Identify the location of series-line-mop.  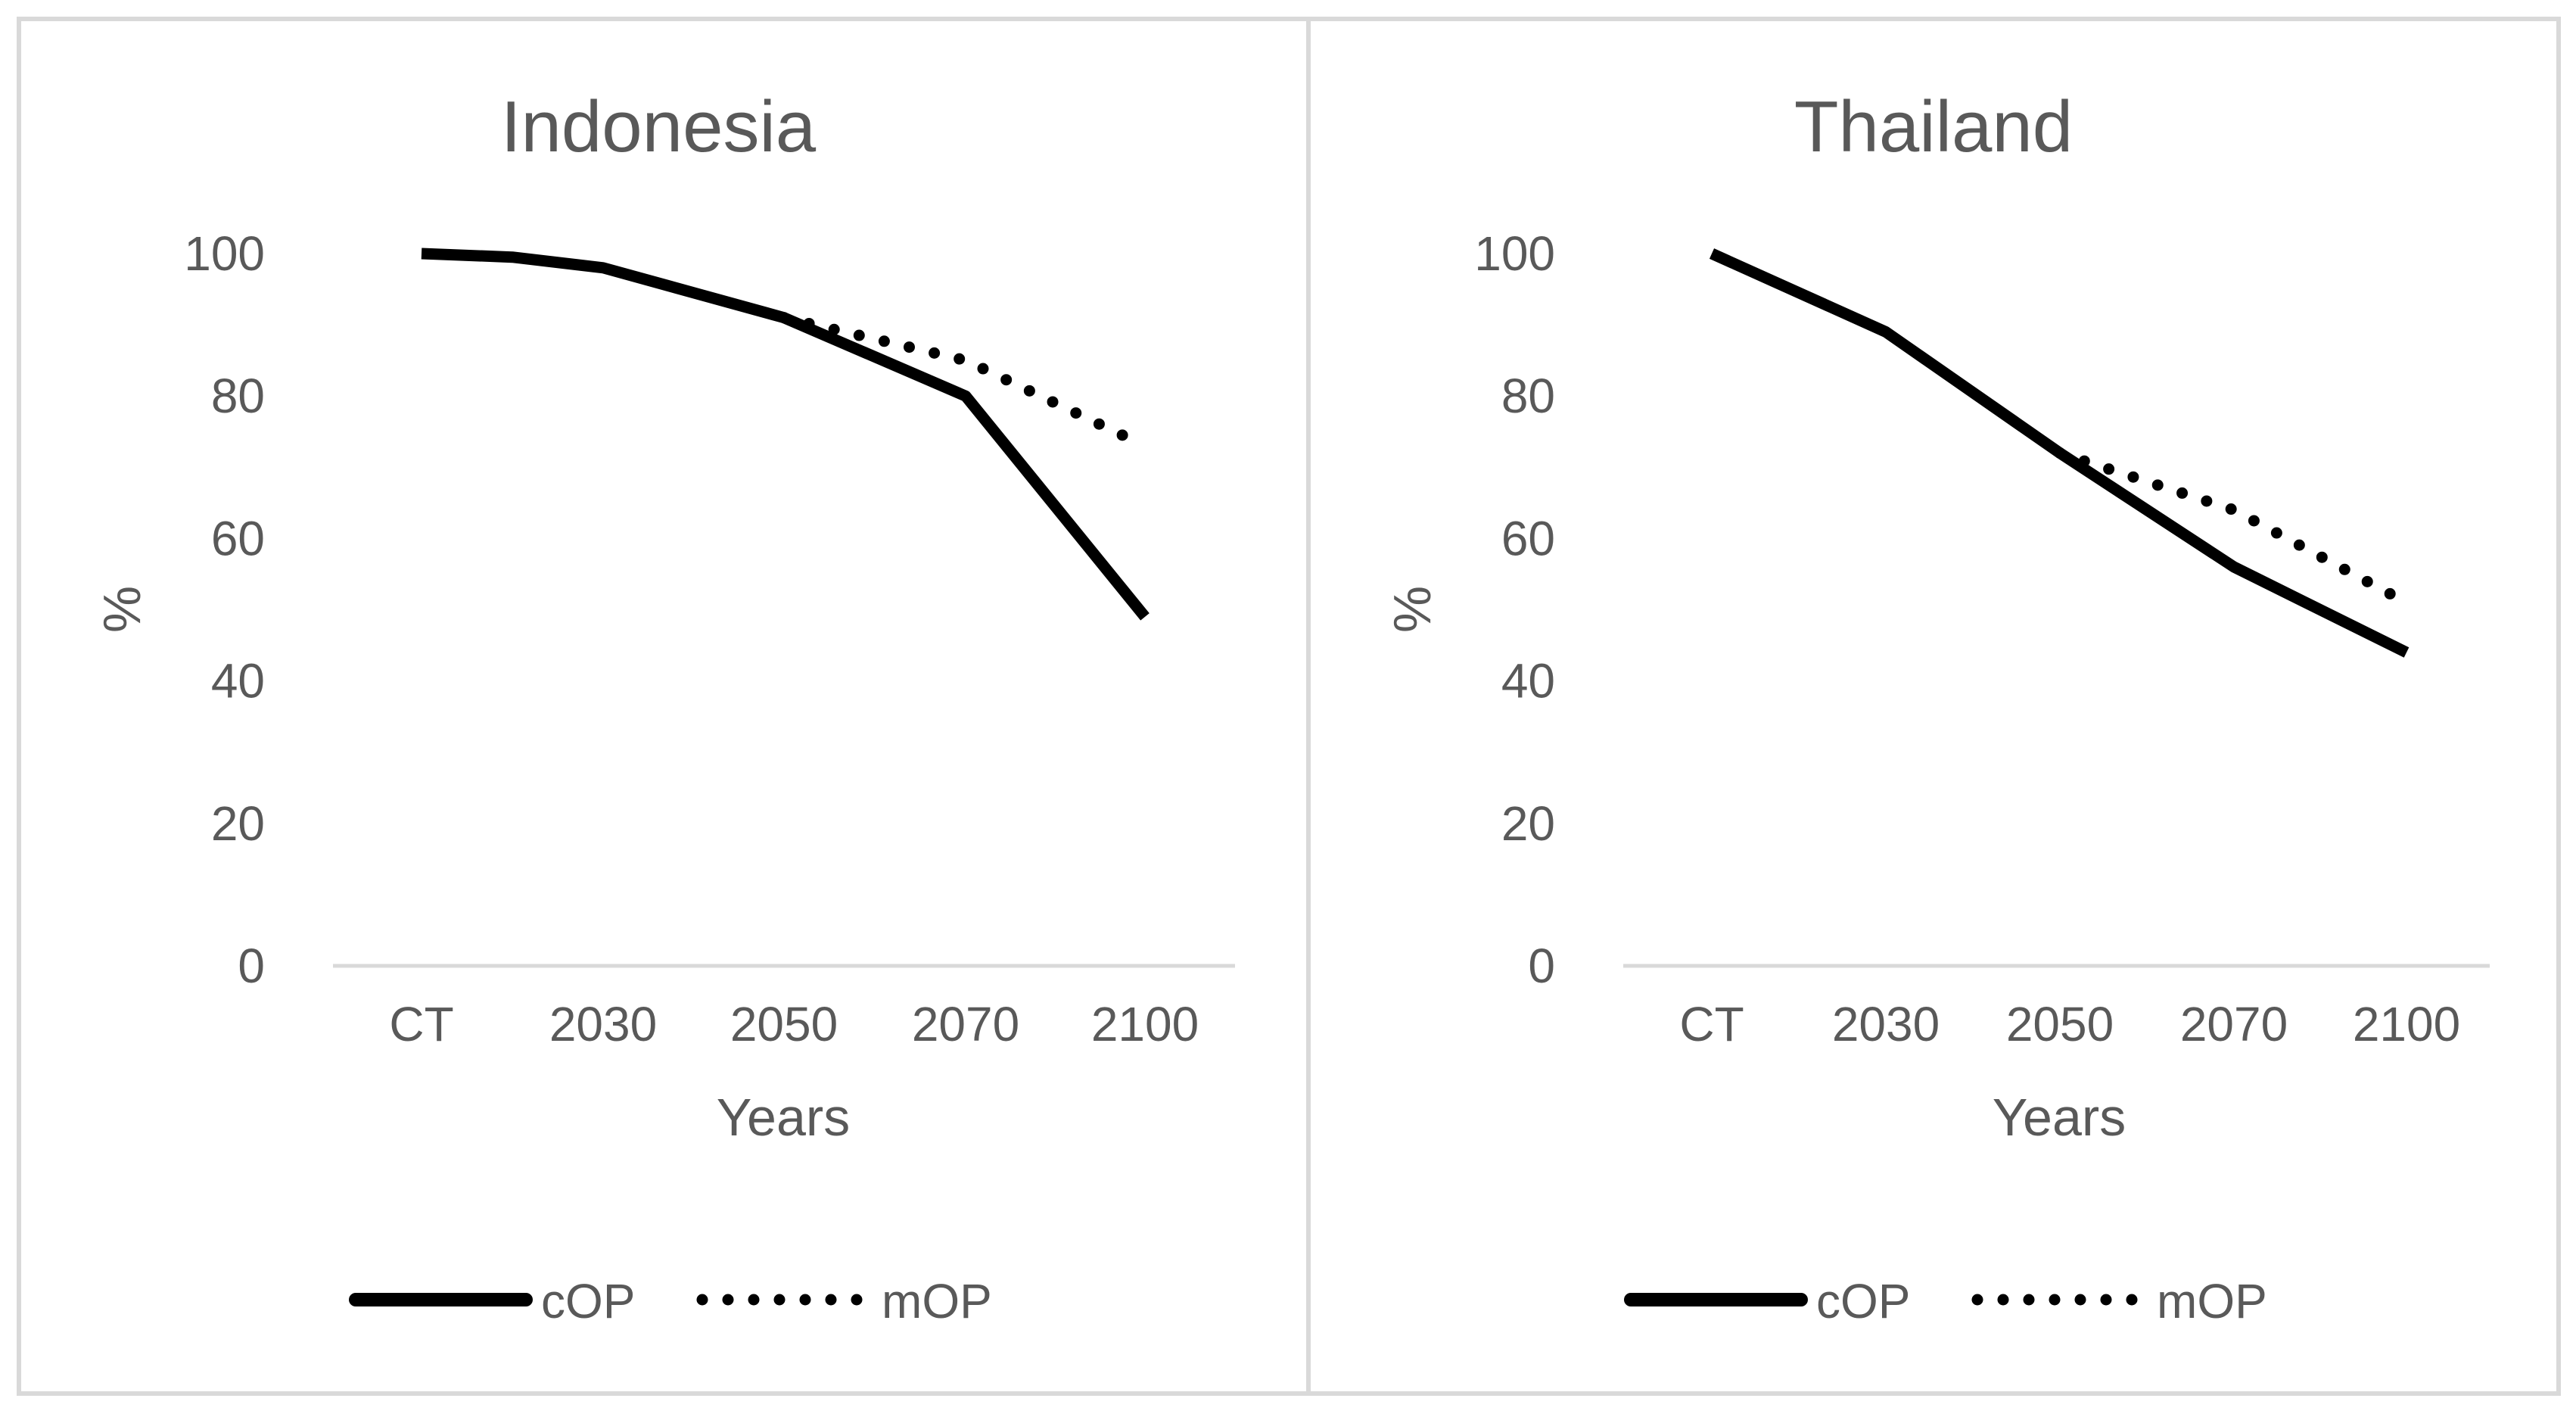
(2233, 528).